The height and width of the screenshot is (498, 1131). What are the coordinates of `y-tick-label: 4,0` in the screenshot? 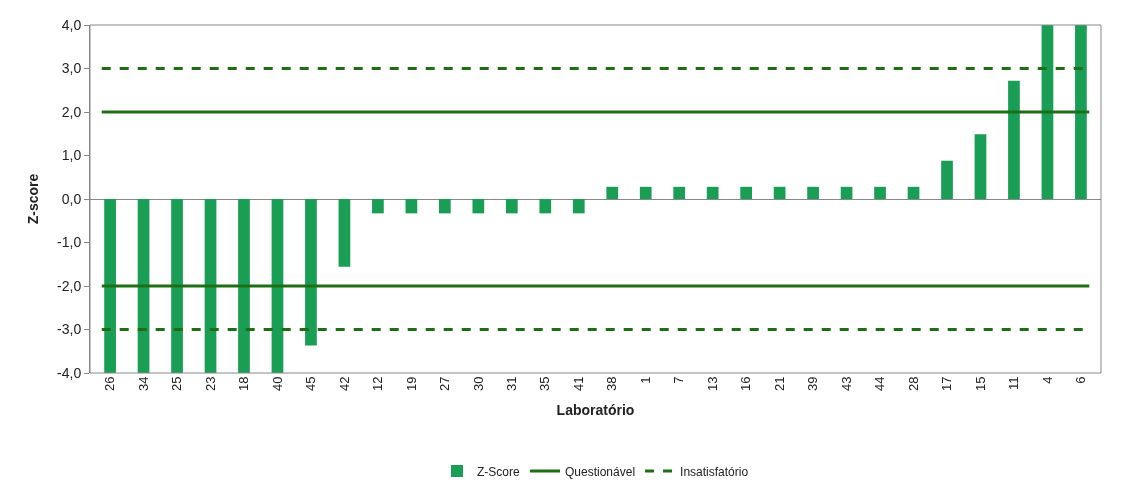 It's located at (71, 24).